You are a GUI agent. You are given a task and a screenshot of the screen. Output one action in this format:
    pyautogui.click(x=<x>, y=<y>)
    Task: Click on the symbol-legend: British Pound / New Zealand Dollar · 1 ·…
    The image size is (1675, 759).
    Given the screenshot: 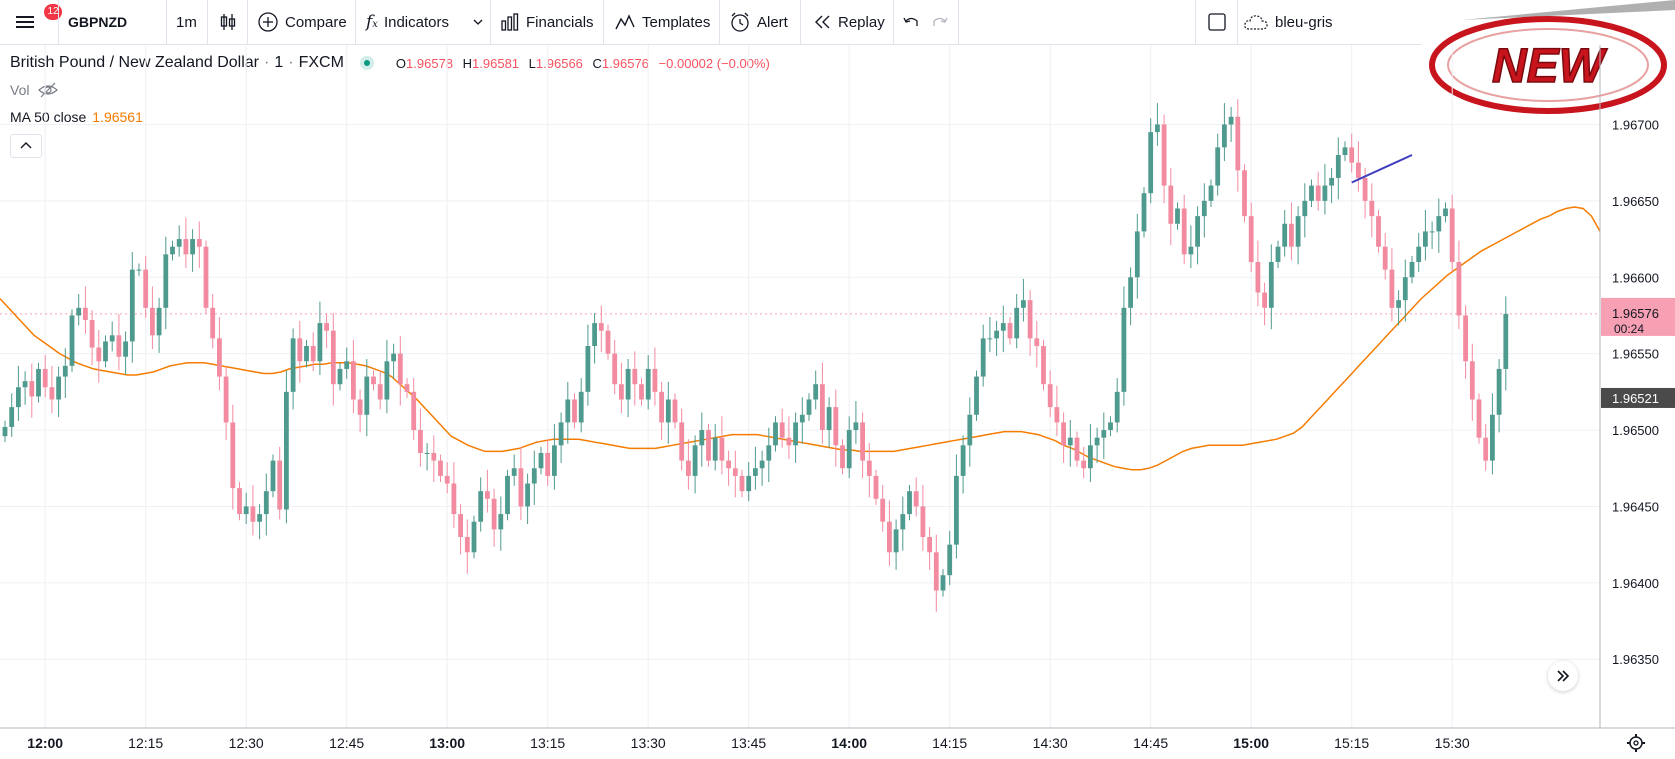 What is the action you would take?
    pyautogui.click(x=390, y=62)
    